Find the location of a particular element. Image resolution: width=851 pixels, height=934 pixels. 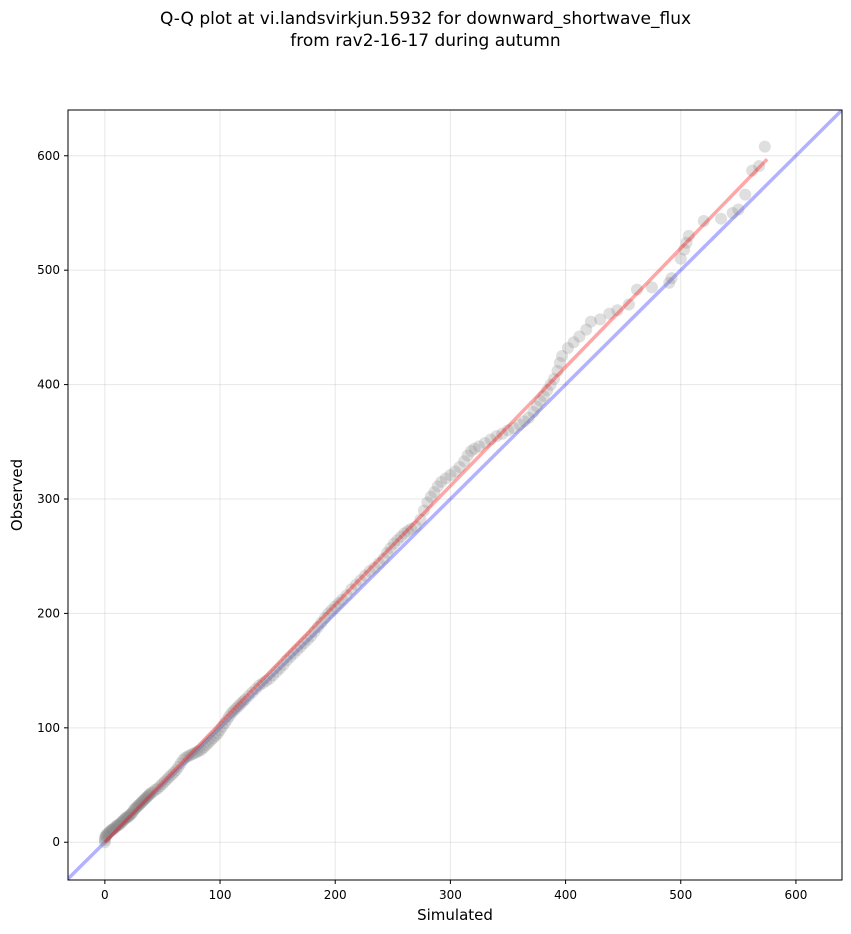

x-tick-label: 200 is located at coordinates (335, 895).